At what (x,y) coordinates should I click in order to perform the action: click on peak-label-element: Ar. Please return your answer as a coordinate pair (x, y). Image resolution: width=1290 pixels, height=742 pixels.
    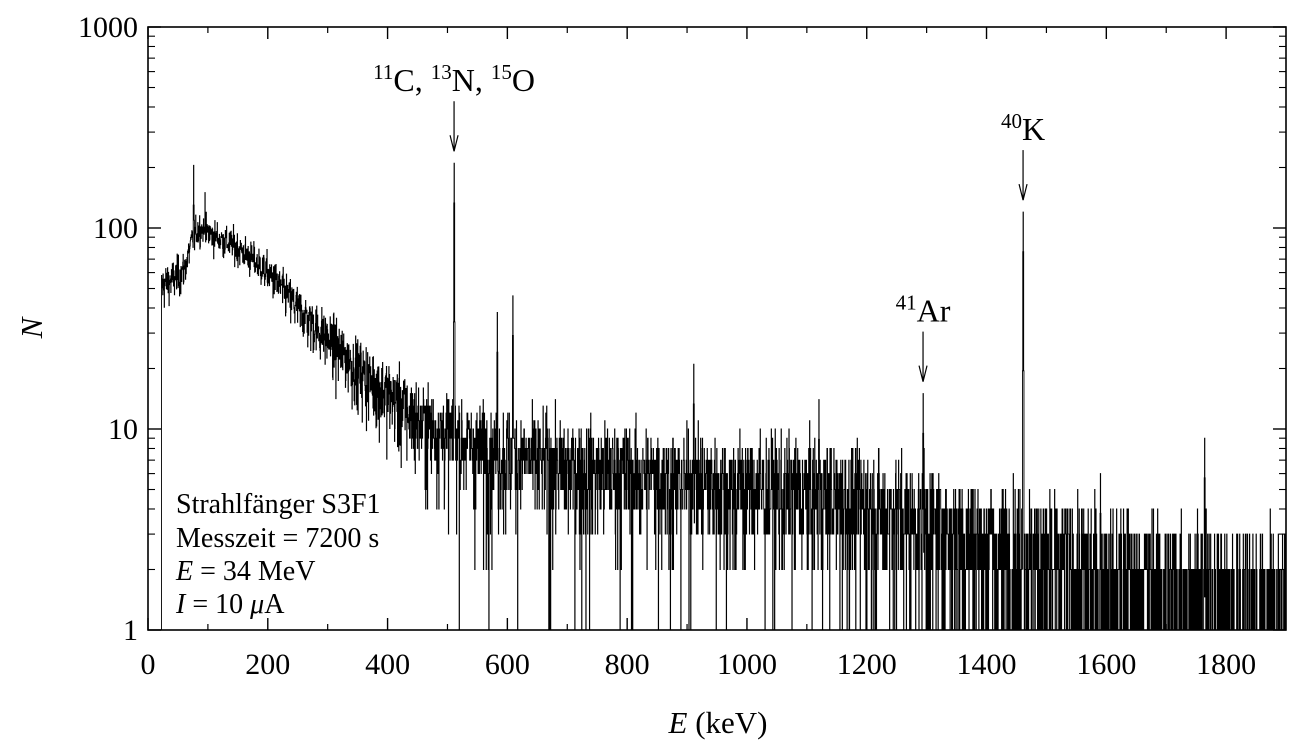
    Looking at the image, I should click on (934, 311).